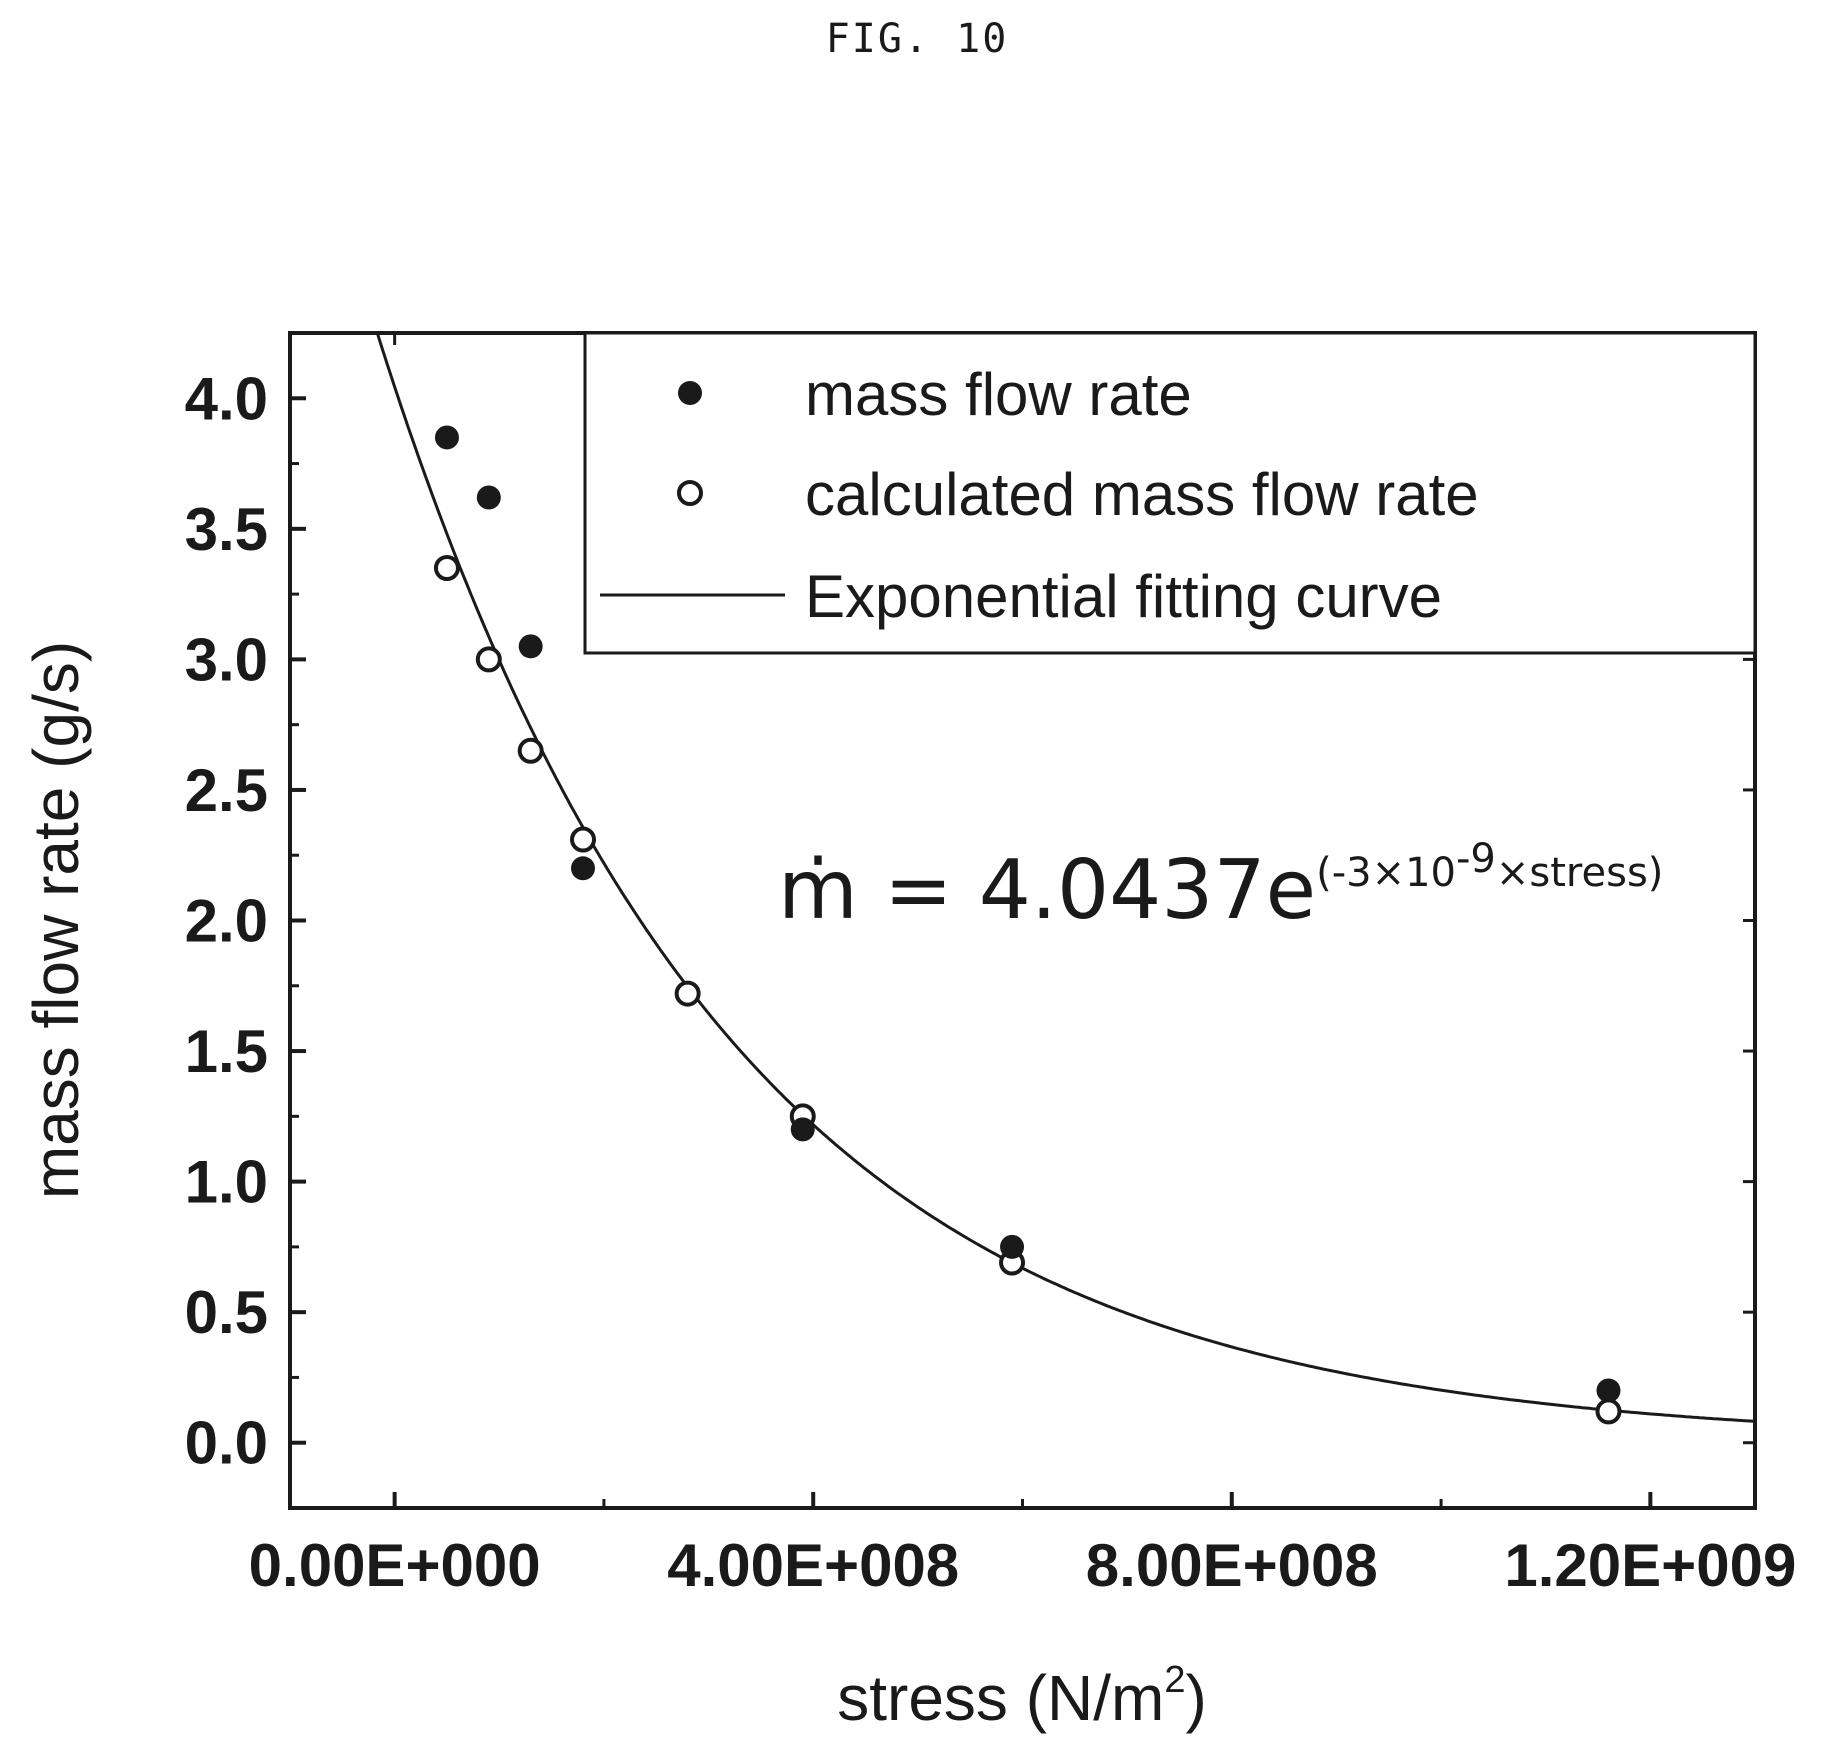  I want to click on x-axis-label-text: stress (N/m, so click(1000, 1698).